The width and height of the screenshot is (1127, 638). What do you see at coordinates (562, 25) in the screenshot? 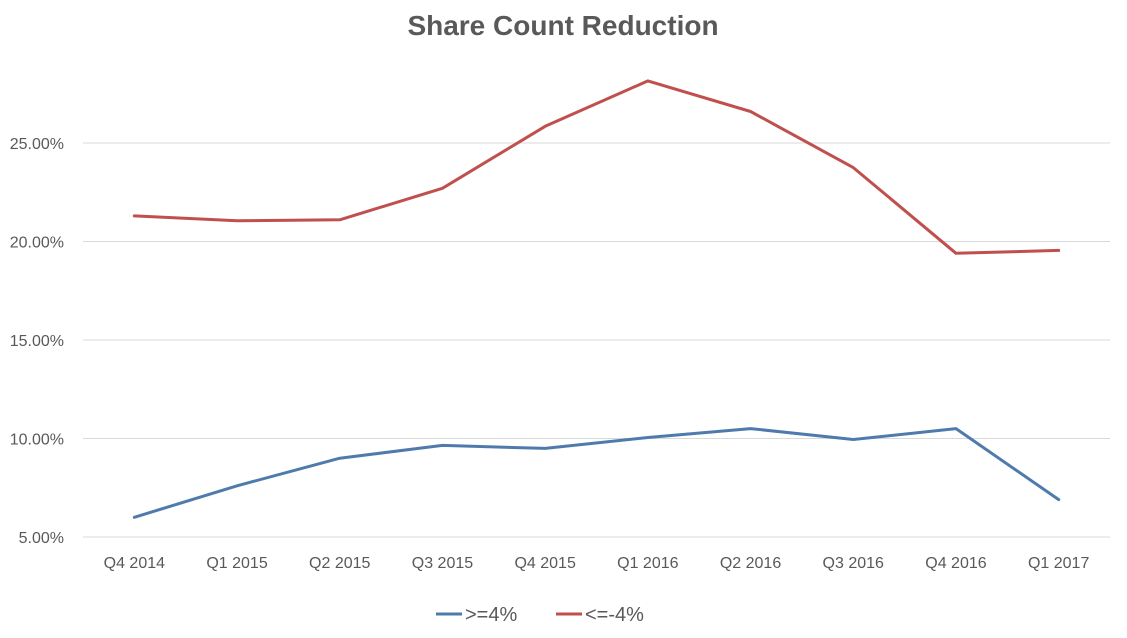
I see `chart-title: Share Count Reduction` at bounding box center [562, 25].